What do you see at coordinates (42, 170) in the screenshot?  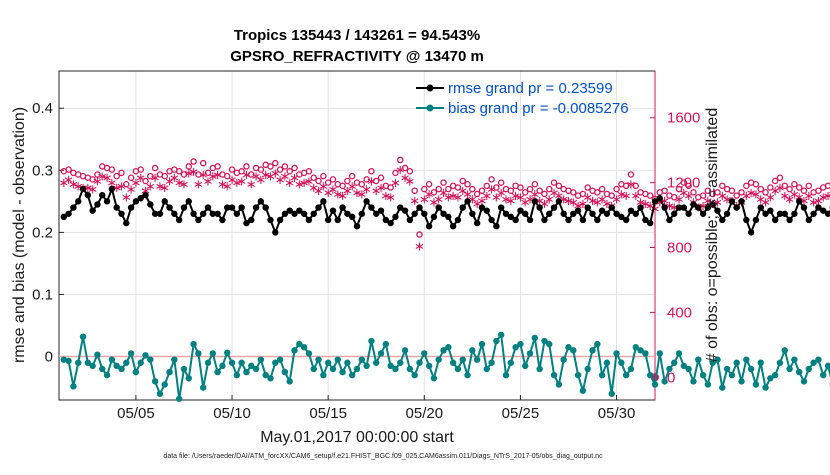 I see `y-tick-label: 0.3` at bounding box center [42, 170].